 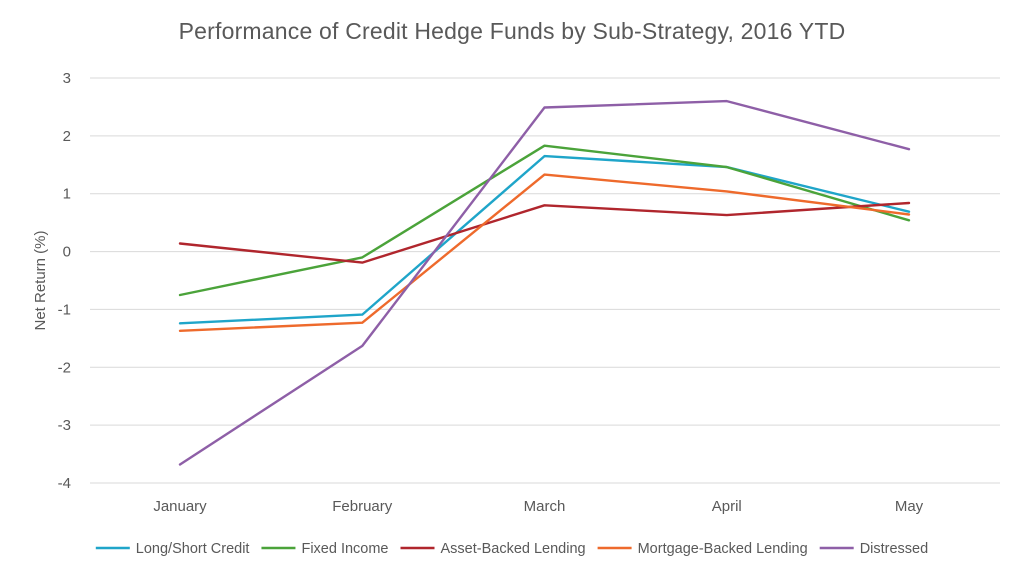 I want to click on legend-label: Fixed Income, so click(x=344, y=549).